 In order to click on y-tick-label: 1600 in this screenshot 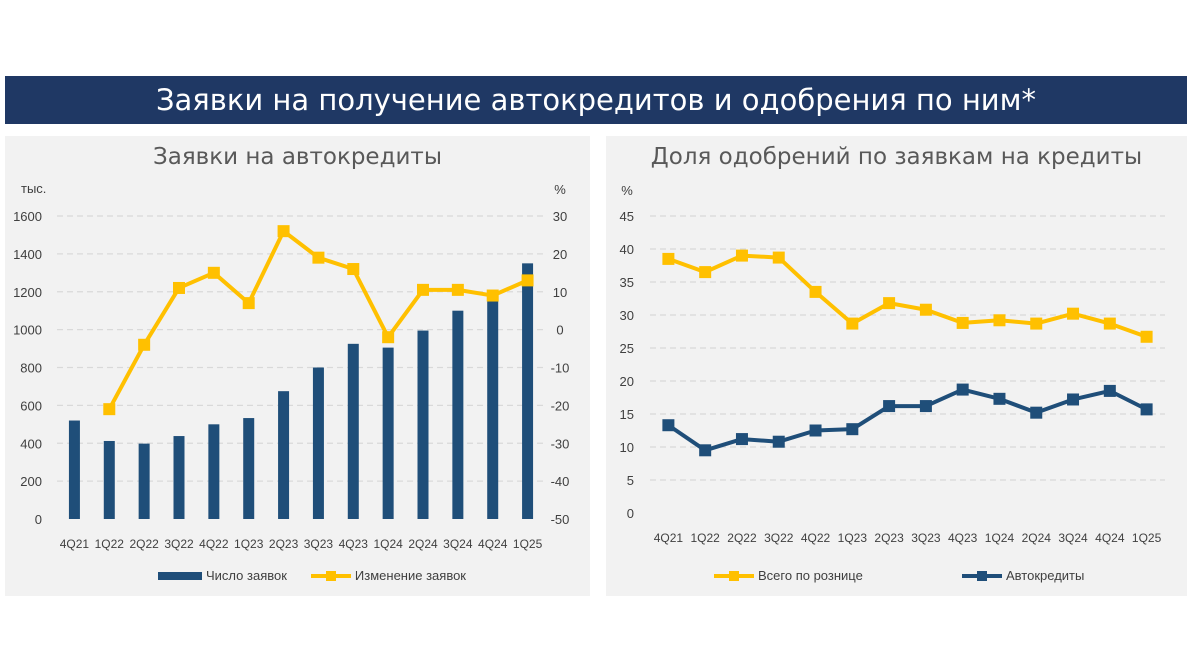, I will do `click(27, 216)`.